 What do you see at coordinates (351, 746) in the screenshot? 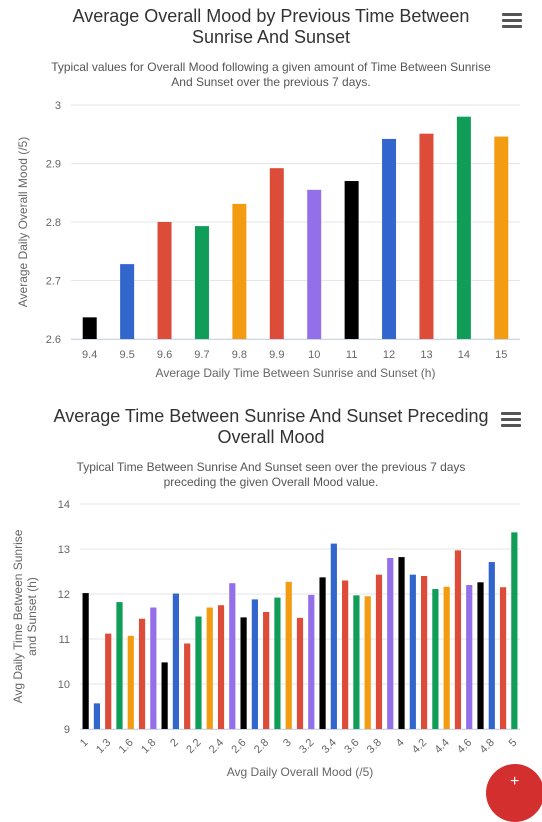
I see `x-tick-label: 3.6` at bounding box center [351, 746].